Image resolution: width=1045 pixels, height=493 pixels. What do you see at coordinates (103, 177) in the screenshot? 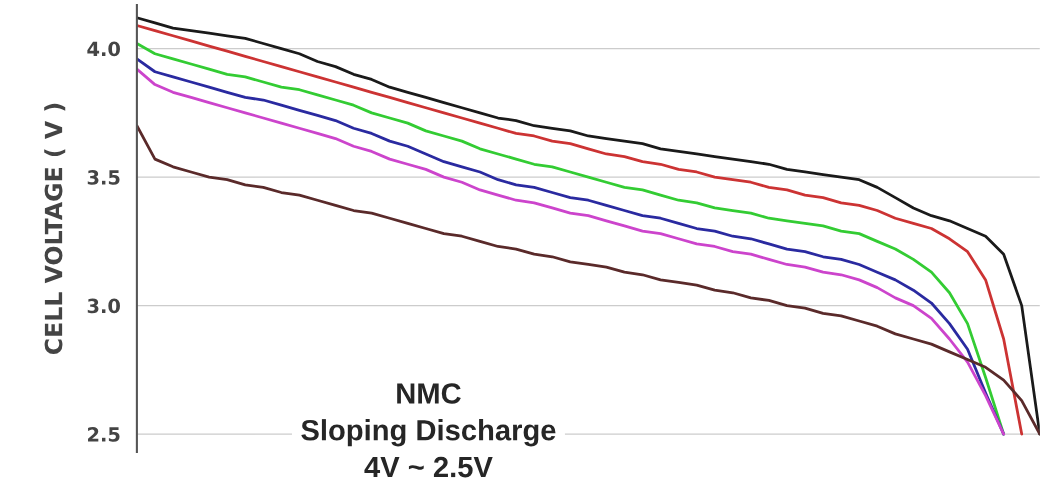
I see `y-tick-label: 3.5` at bounding box center [103, 177].